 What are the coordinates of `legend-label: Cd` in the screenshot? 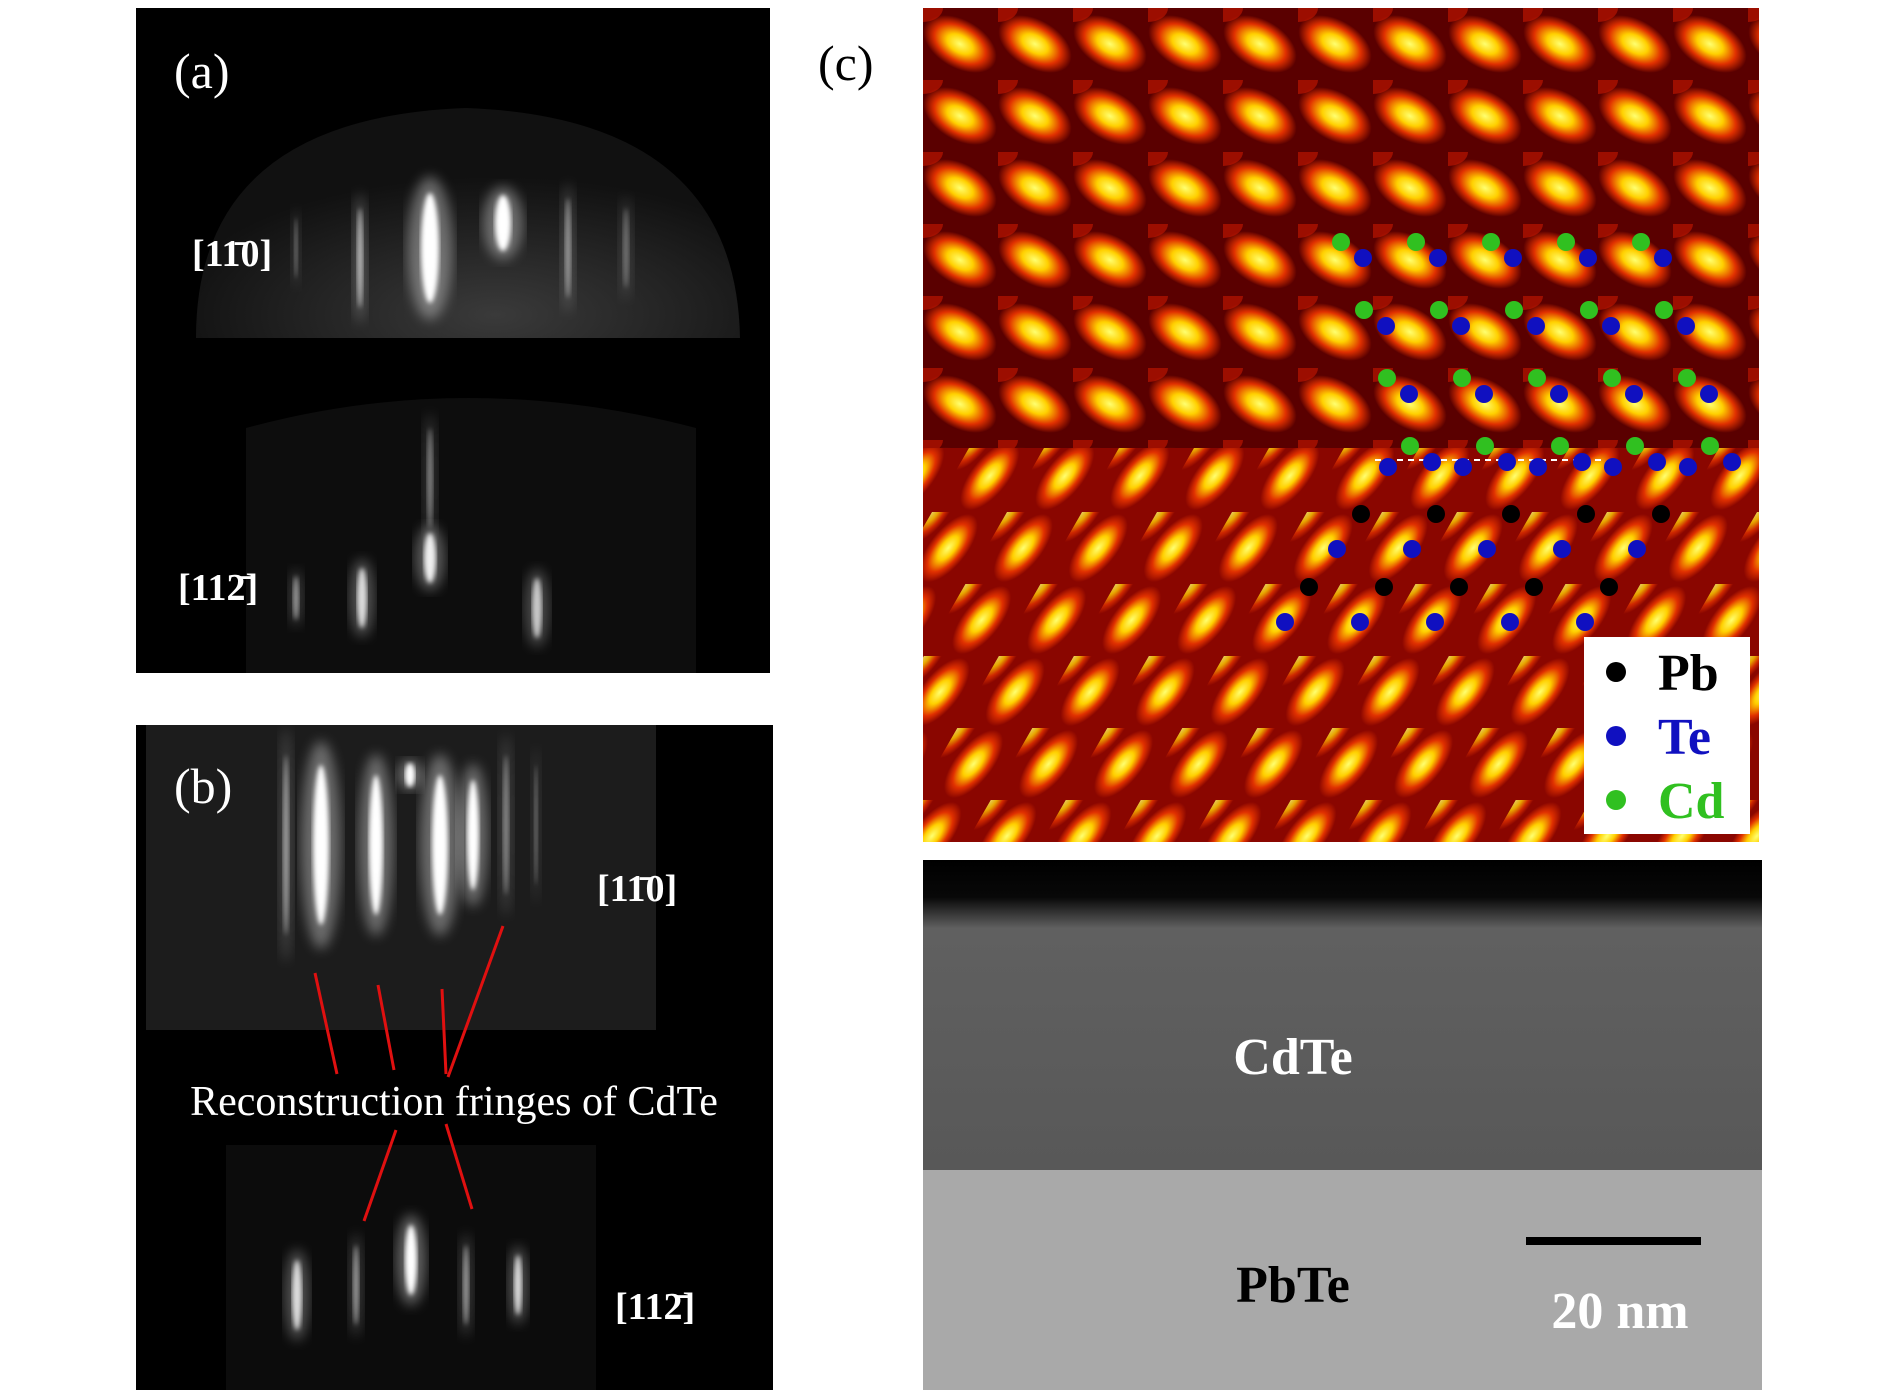 It's located at (1691, 801).